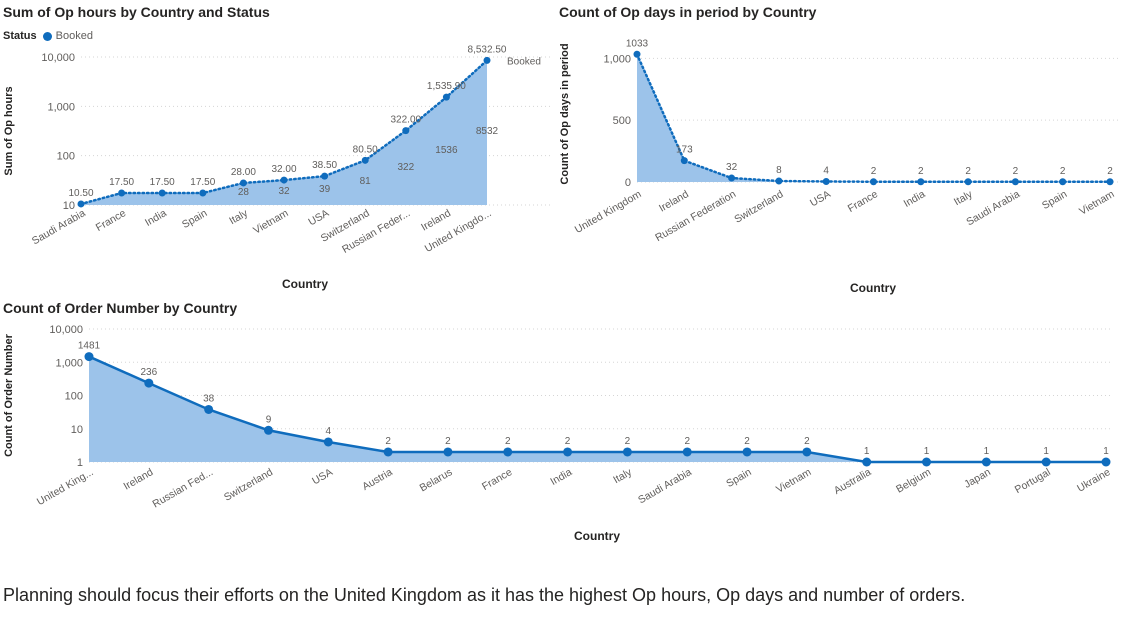 This screenshot has height=624, width=1123. Describe the element at coordinates (487, 49) in the screenshot. I see `data-label: 8,532.50` at that location.